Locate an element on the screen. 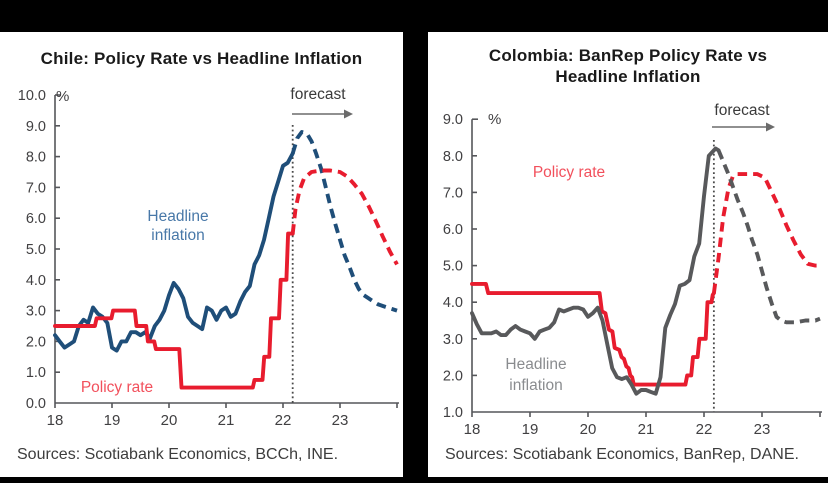 This screenshot has width=828, height=483. chile-headline-inflation-label: Headline inflation is located at coordinates (178, 226).